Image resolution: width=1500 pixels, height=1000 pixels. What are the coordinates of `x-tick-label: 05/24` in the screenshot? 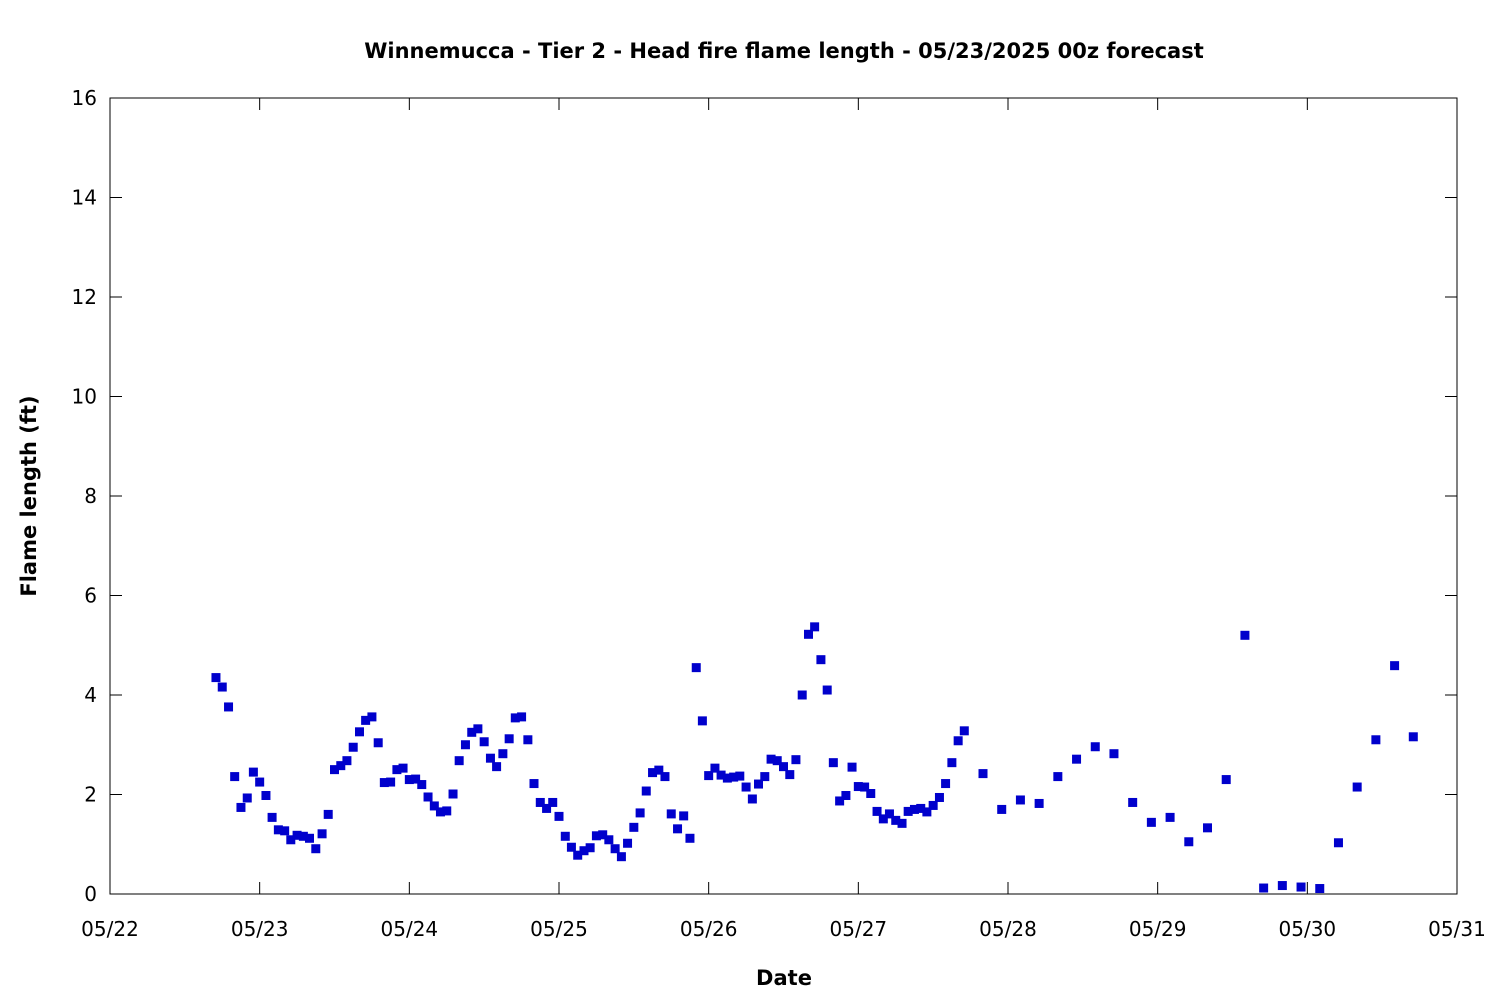 It's located at (410, 929).